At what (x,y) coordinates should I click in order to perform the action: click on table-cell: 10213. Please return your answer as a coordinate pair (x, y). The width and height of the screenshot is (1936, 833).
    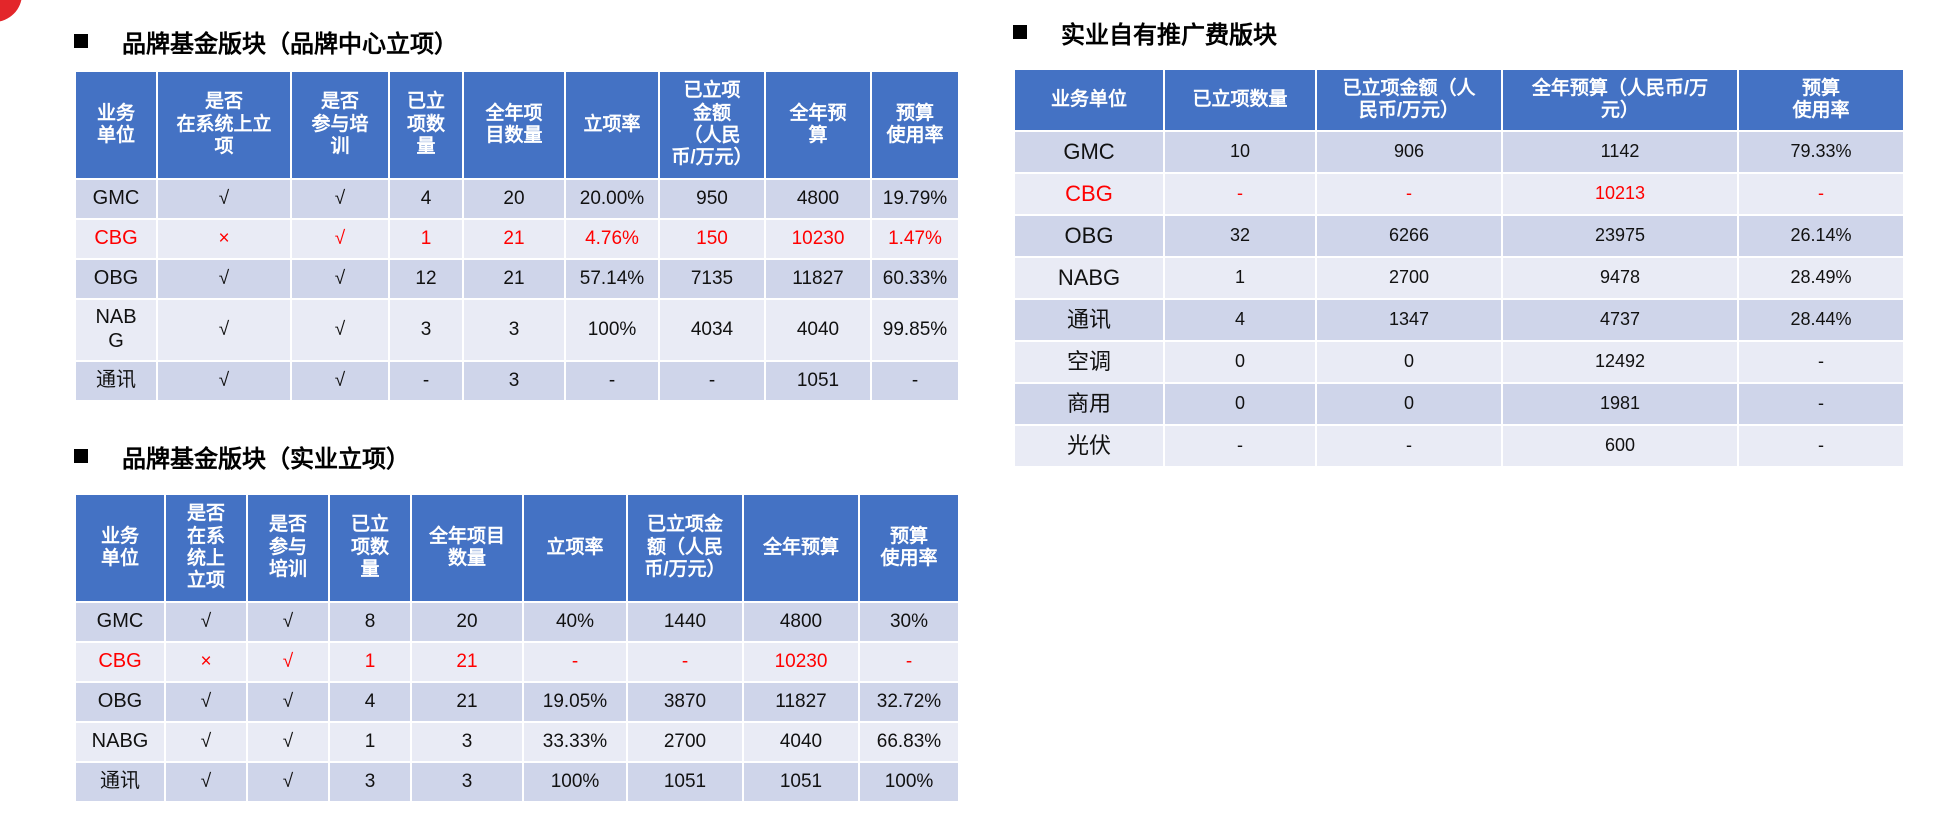
    Looking at the image, I should click on (1620, 194).